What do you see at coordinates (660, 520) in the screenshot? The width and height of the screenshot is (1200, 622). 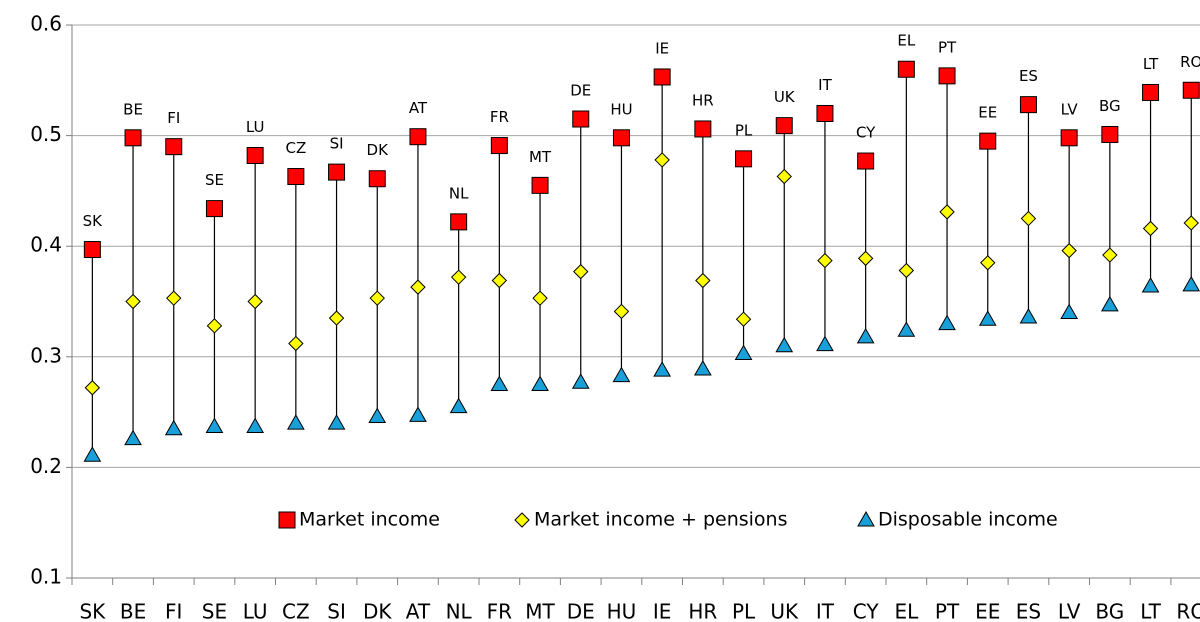 I see `legend-label: Market income + pensions` at bounding box center [660, 520].